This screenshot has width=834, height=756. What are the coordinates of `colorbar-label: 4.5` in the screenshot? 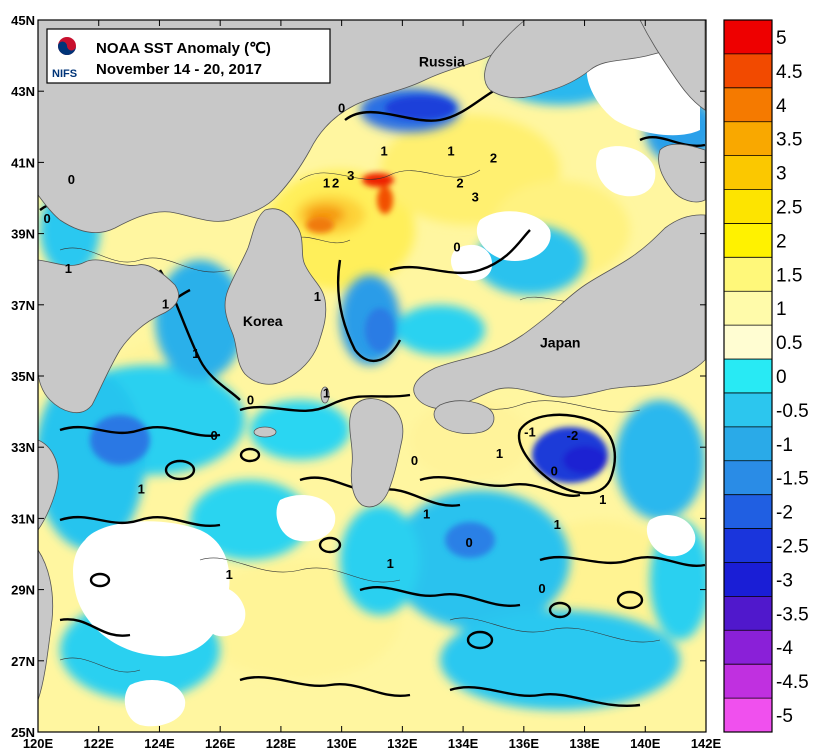 It's located at (789, 72).